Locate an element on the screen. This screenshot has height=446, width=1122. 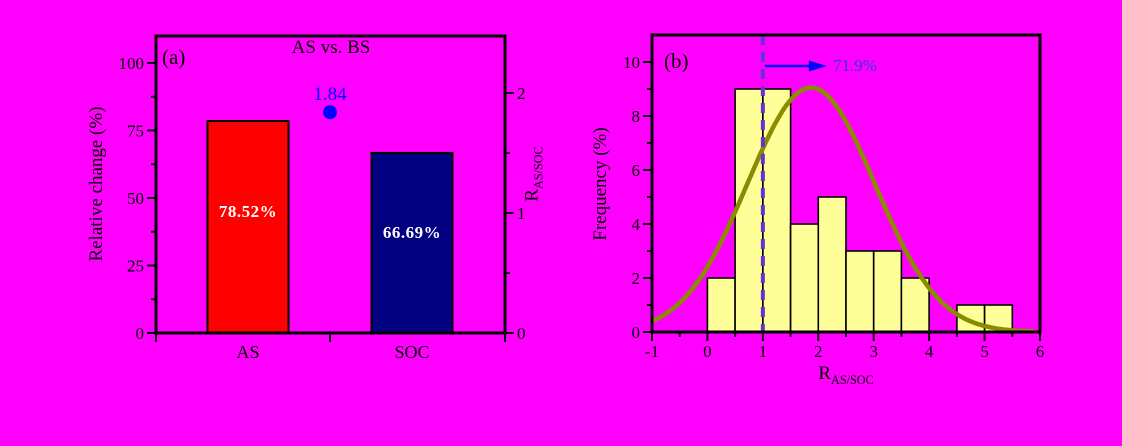
panel-b-x-tick-label: -1 is located at coordinates (652, 351).